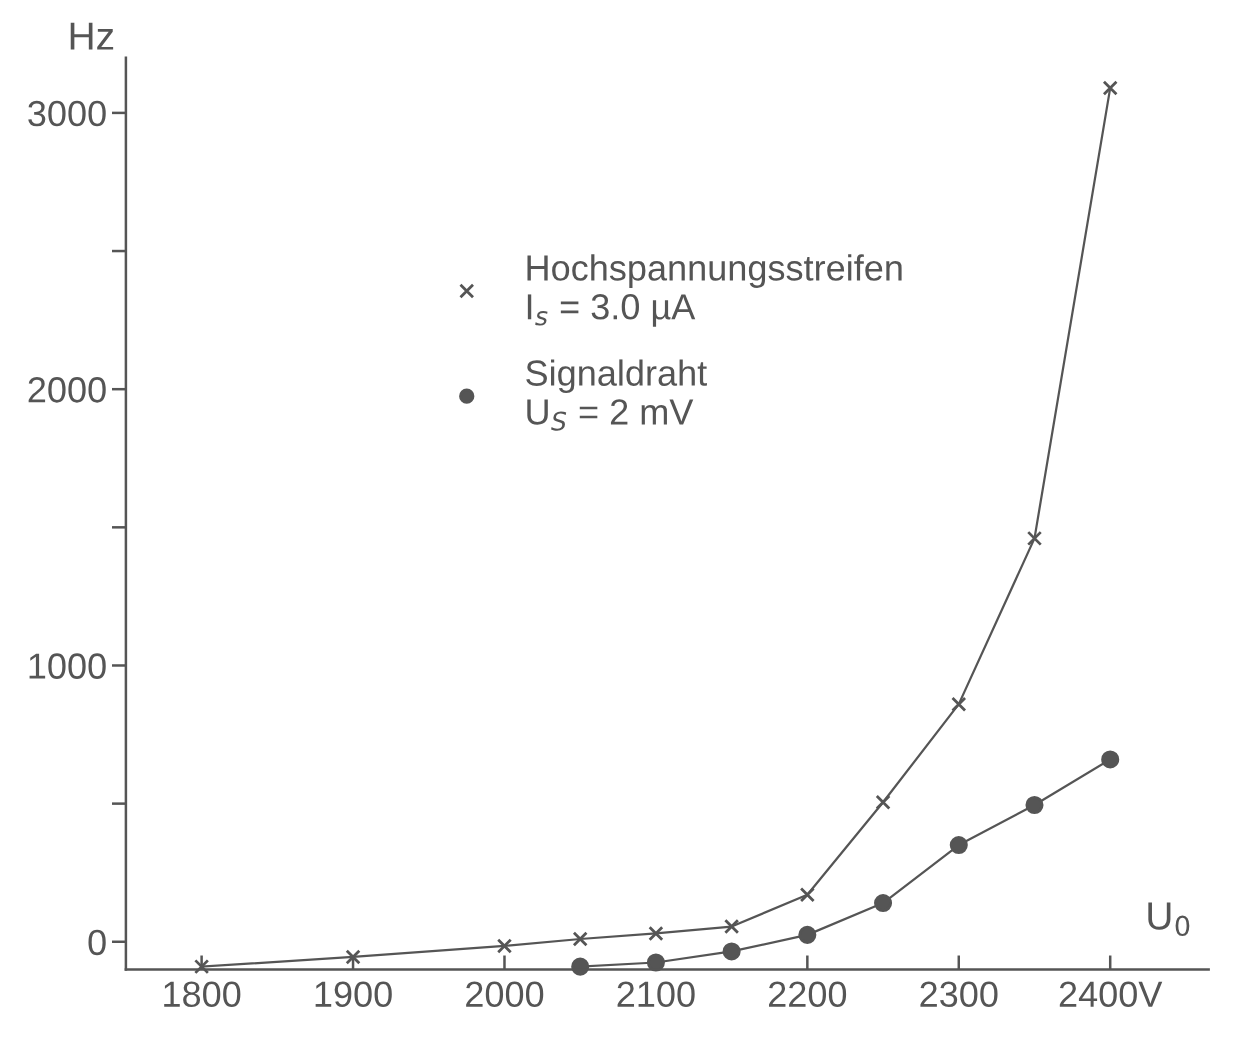  I want to click on y-tick-label: 2000, so click(67, 390).